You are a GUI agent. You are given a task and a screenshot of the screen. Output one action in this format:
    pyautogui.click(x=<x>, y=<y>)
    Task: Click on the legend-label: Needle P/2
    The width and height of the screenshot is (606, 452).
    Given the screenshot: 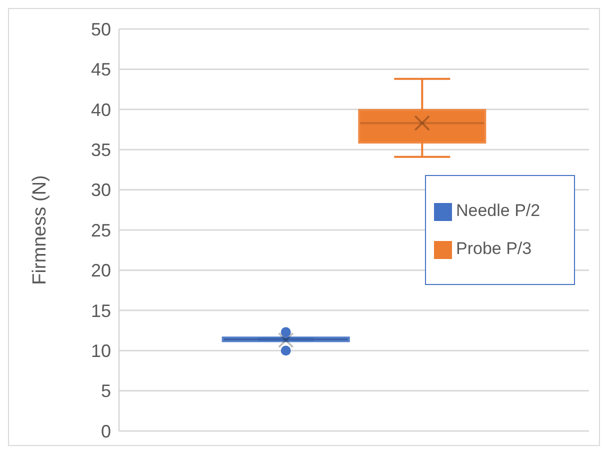 What is the action you would take?
    pyautogui.click(x=498, y=210)
    